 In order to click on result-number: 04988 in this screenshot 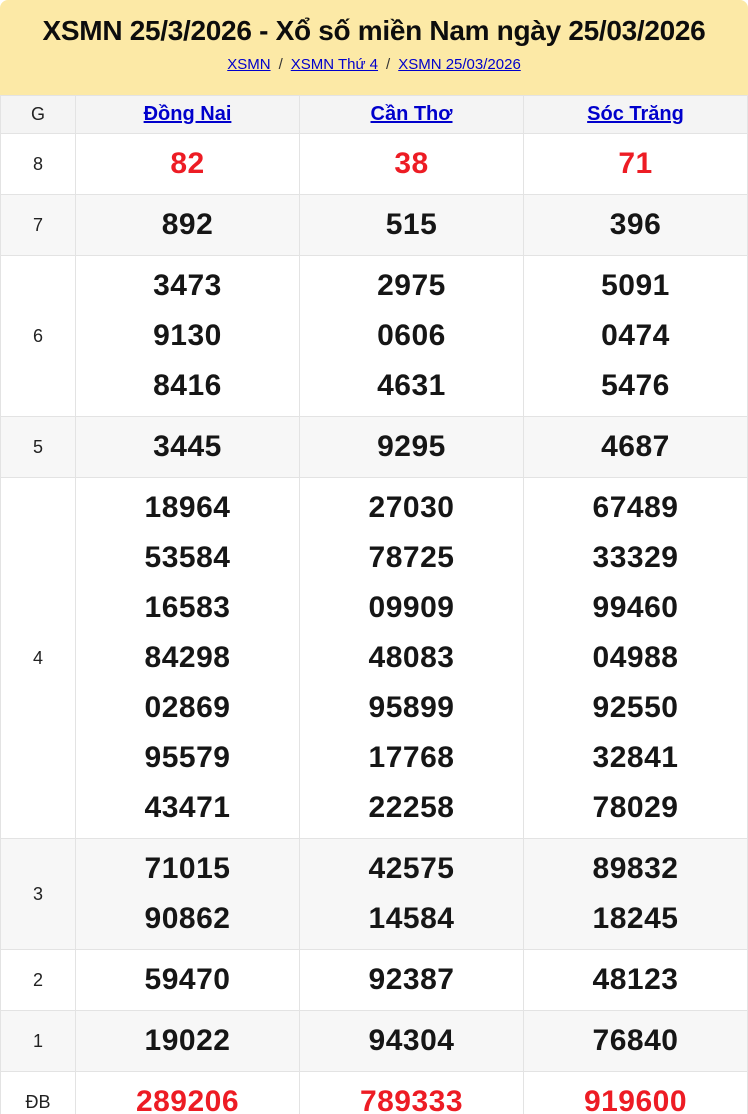, I will do `click(635, 657)`.